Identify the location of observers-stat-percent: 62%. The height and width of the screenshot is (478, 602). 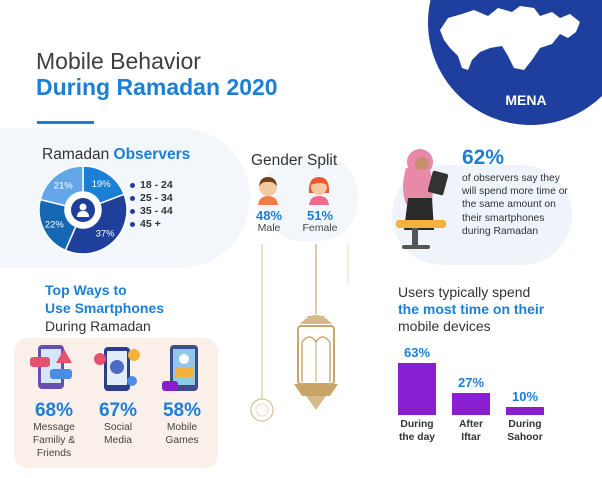
(483, 157).